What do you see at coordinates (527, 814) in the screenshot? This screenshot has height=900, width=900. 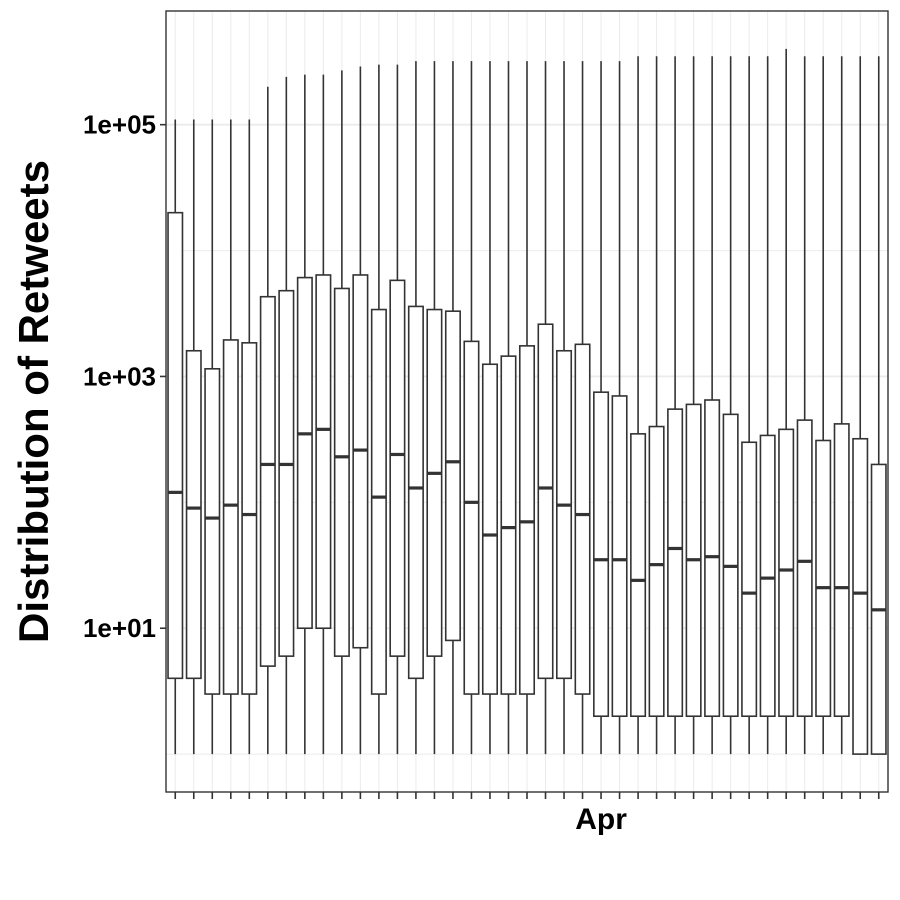 I see `x-axis: Apr` at bounding box center [527, 814].